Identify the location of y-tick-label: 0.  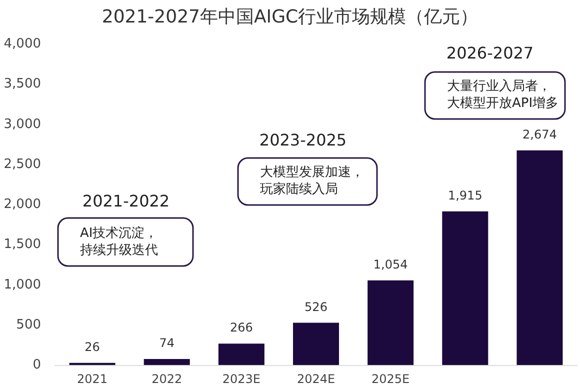
(36, 365).